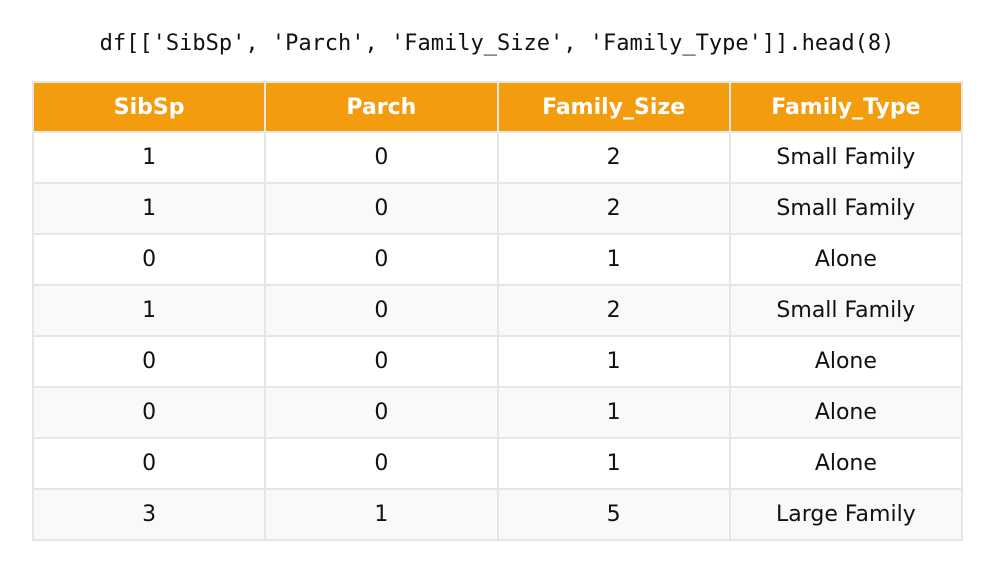 This screenshot has height=579, width=994. Describe the element at coordinates (846, 514) in the screenshot. I see `table-cell: Large Family` at that location.